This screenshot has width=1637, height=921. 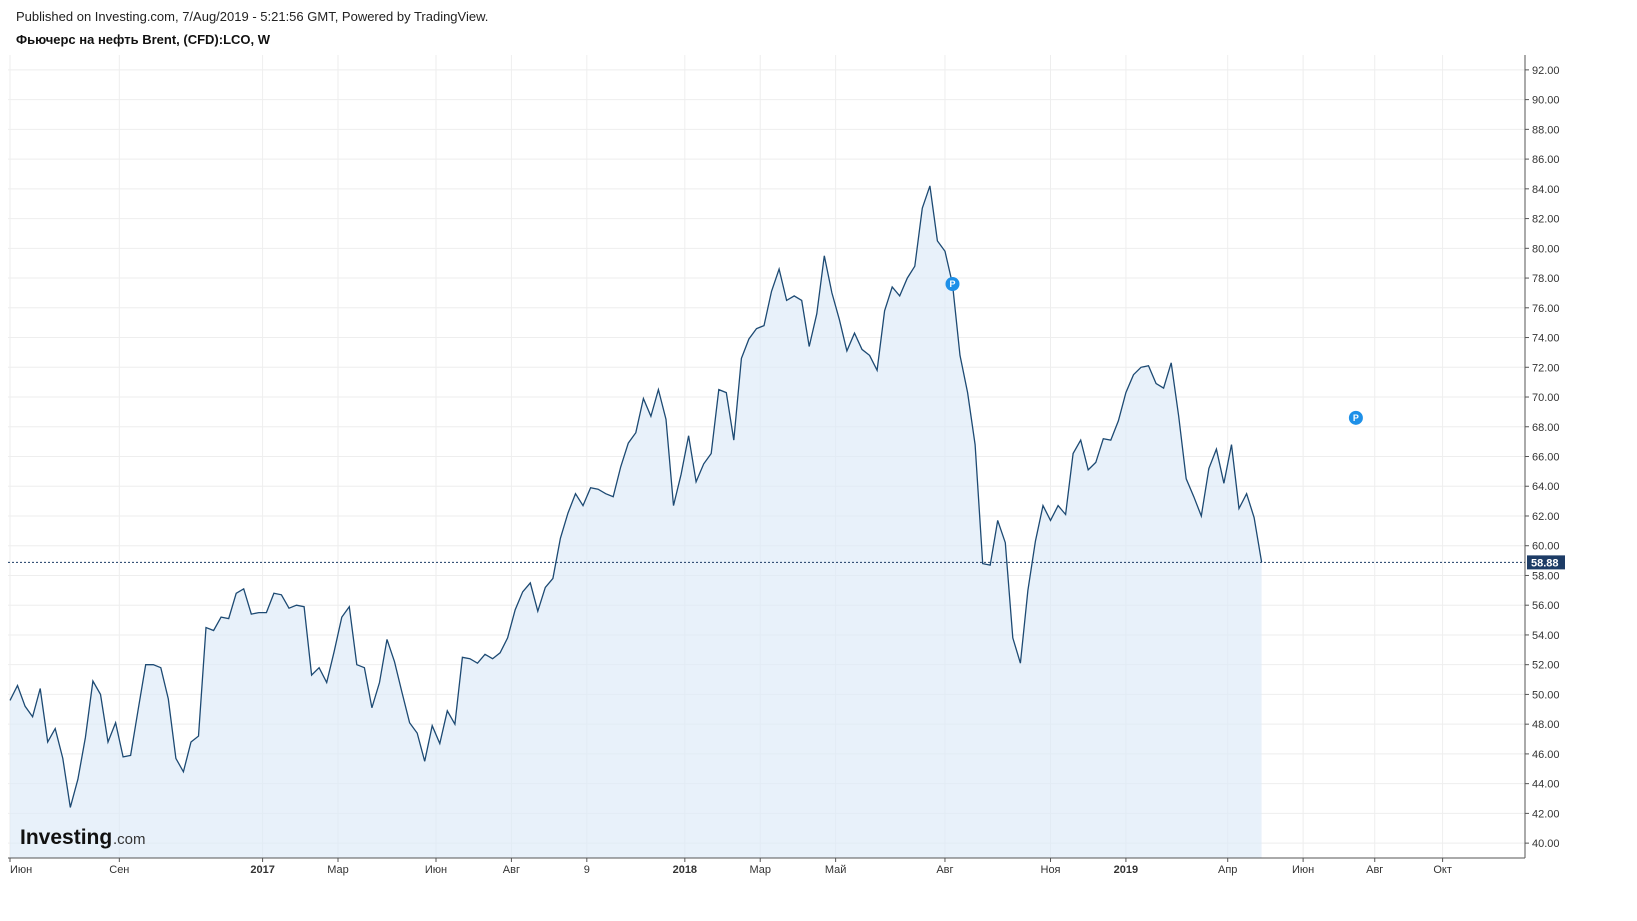 What do you see at coordinates (143, 39) in the screenshot?
I see `chart-title: Фьючерс на нефть Brent, (CFD):LCO, W` at bounding box center [143, 39].